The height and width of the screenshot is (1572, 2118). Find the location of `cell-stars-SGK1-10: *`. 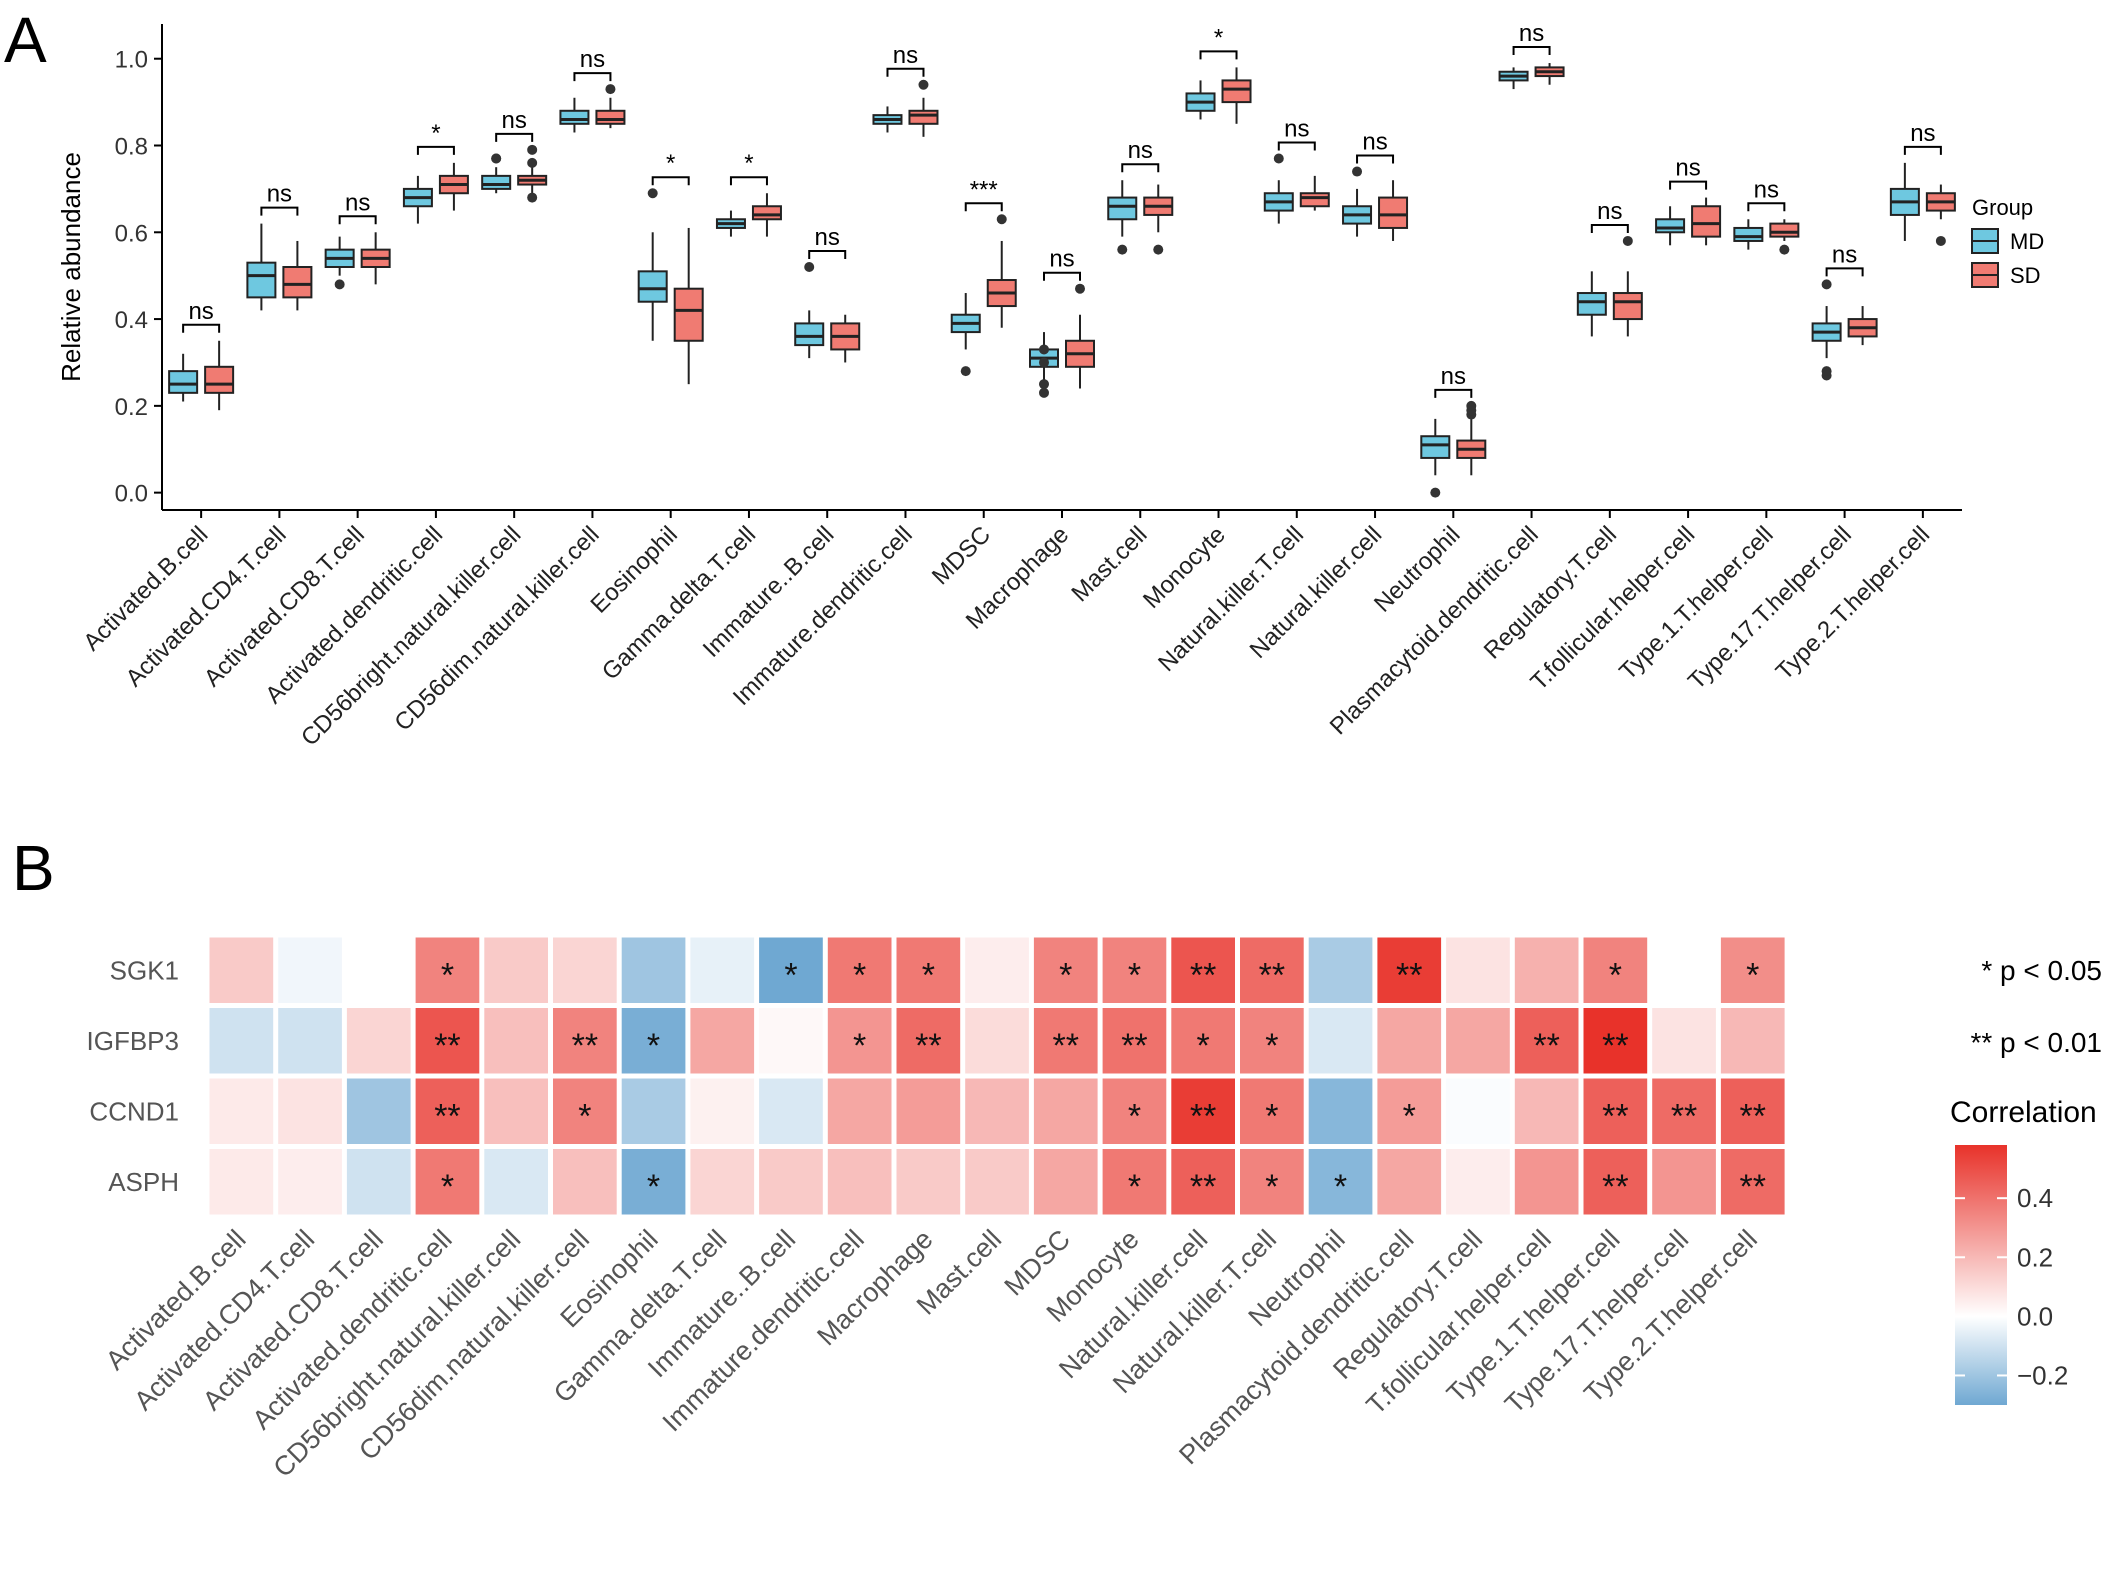

cell-stars-SGK1-10: * is located at coordinates (928, 975).